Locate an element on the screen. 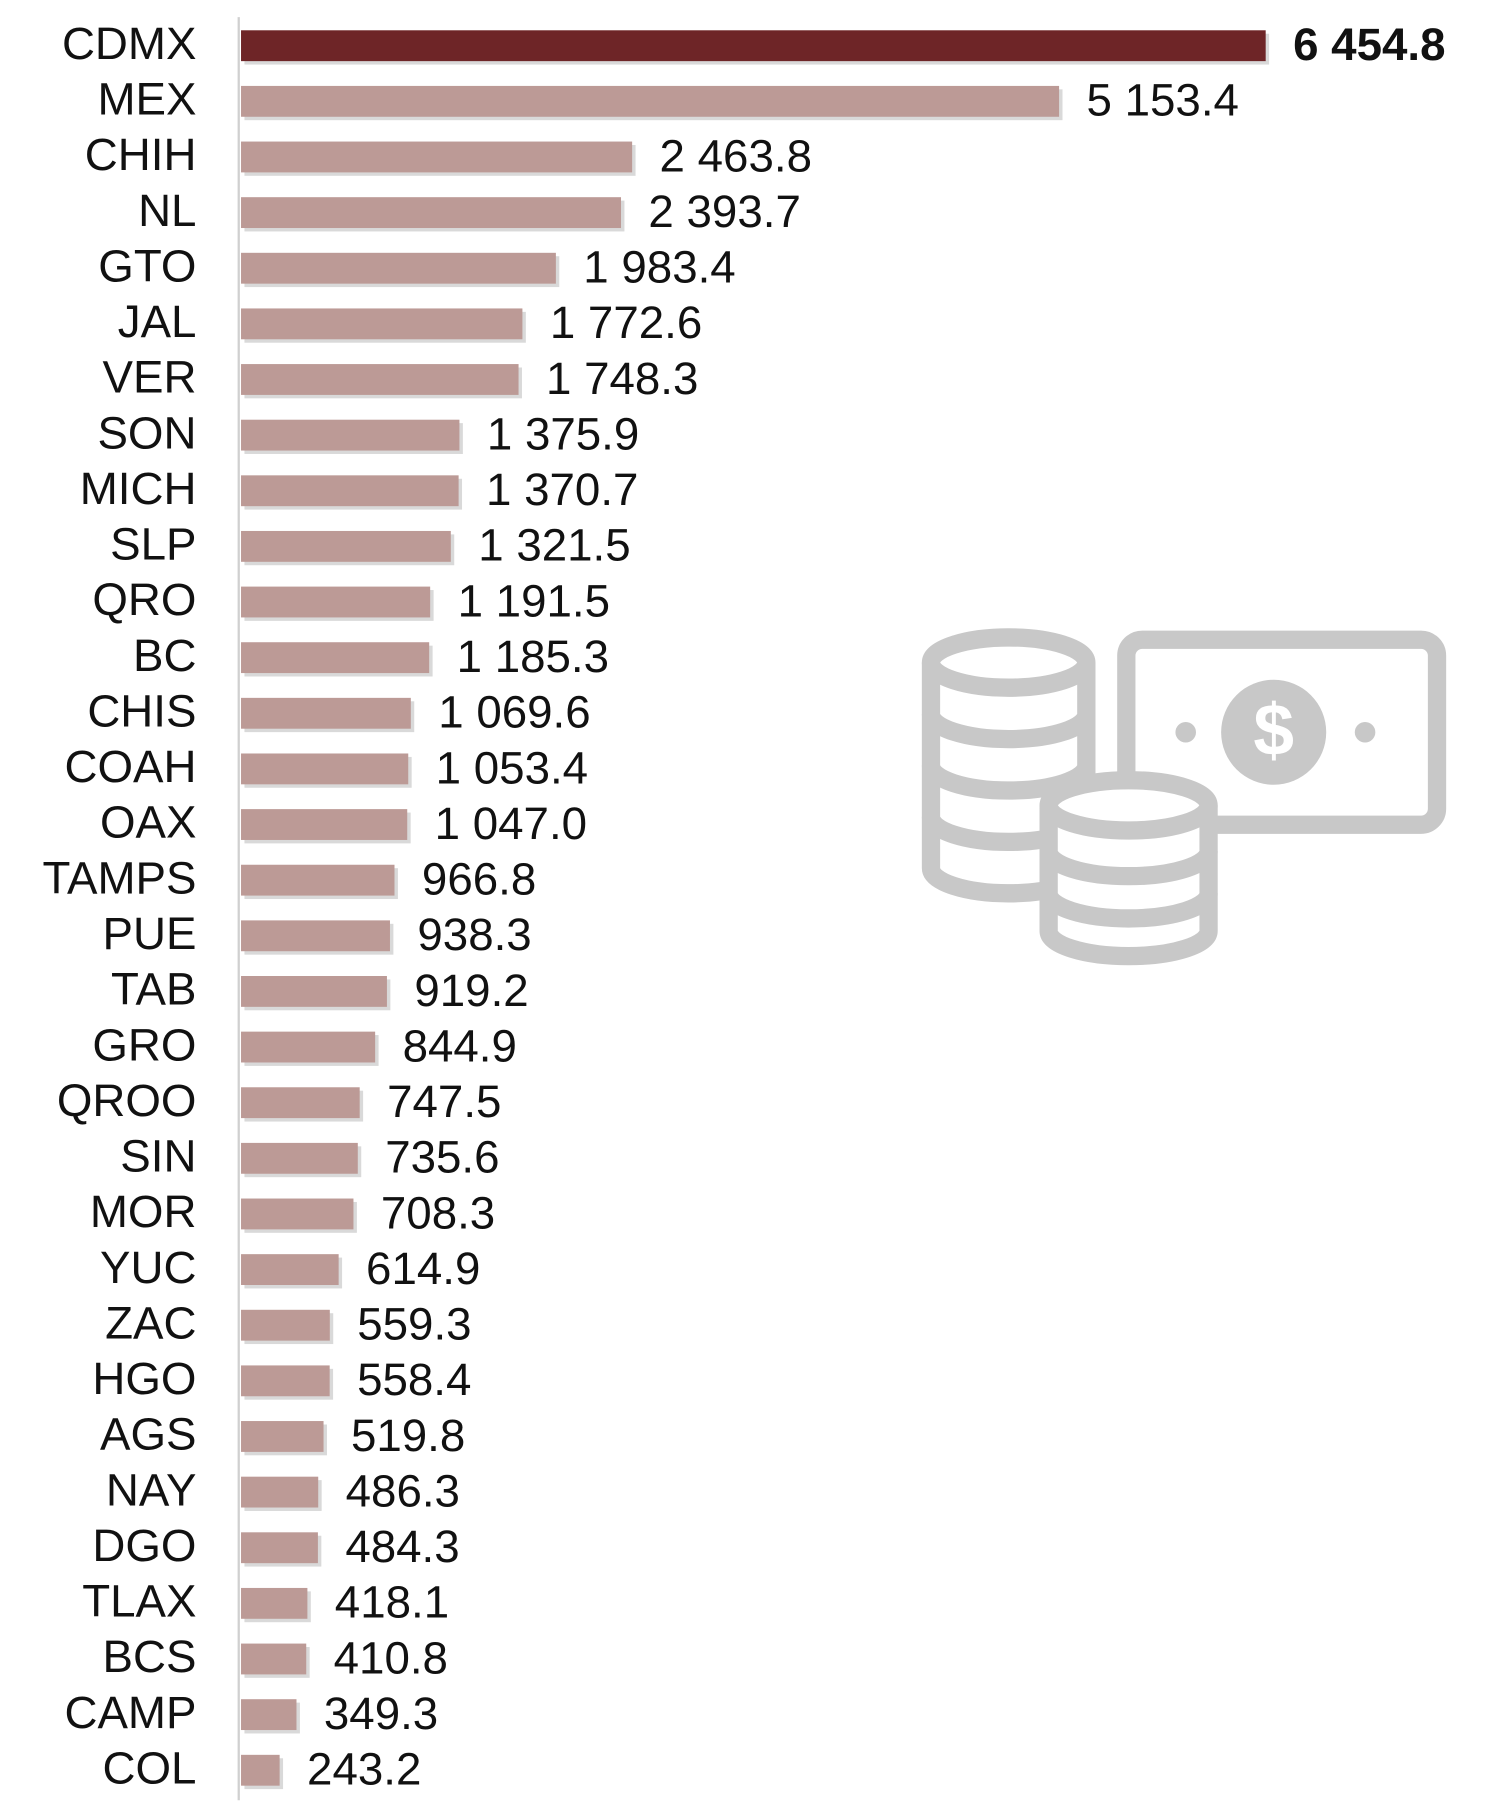 The width and height of the screenshot is (1485, 1801). category-label: CHIH is located at coordinates (141, 154).